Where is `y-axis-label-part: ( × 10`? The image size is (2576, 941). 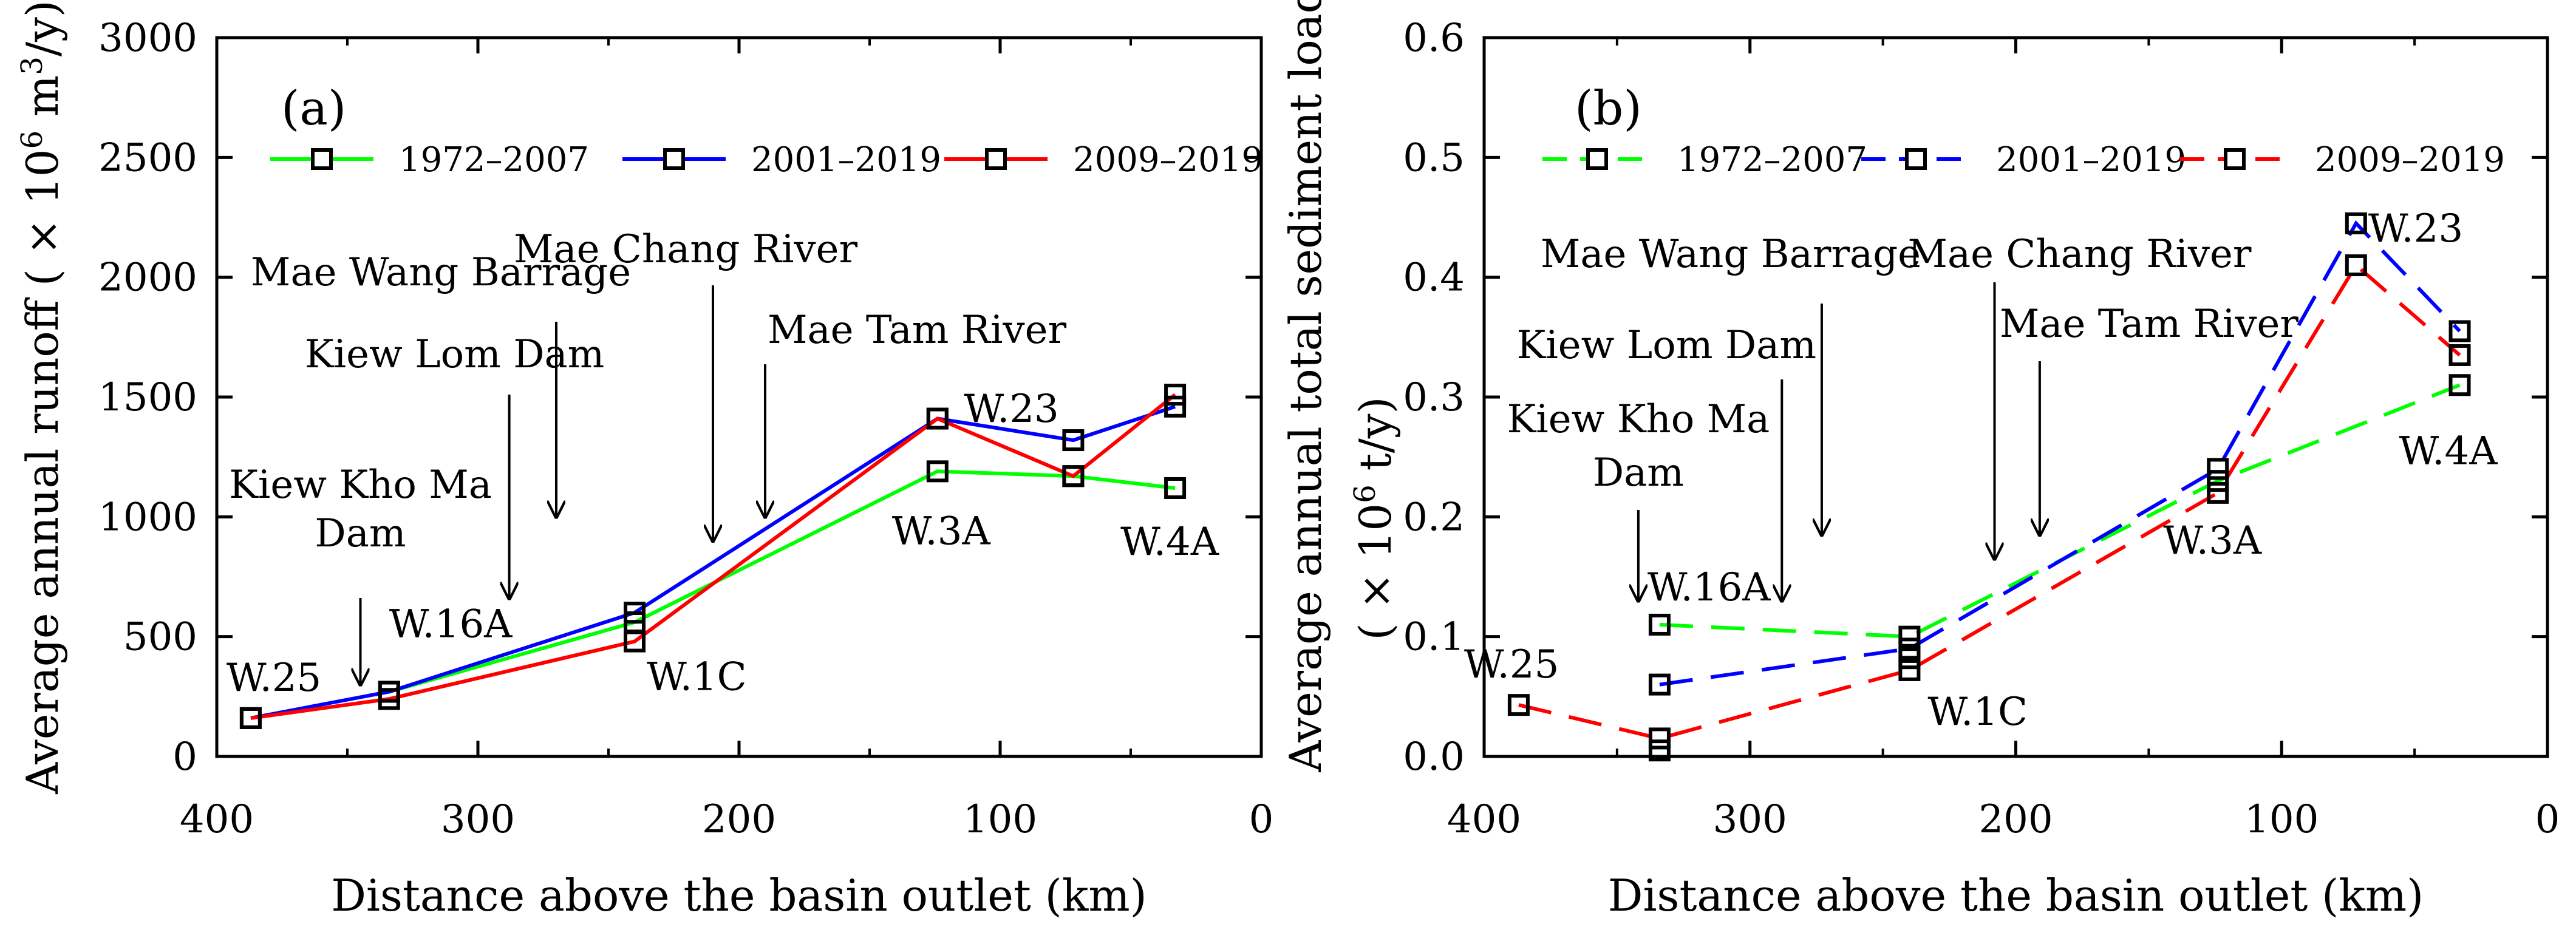 y-axis-label-part: ( × 10 is located at coordinates (1375, 571).